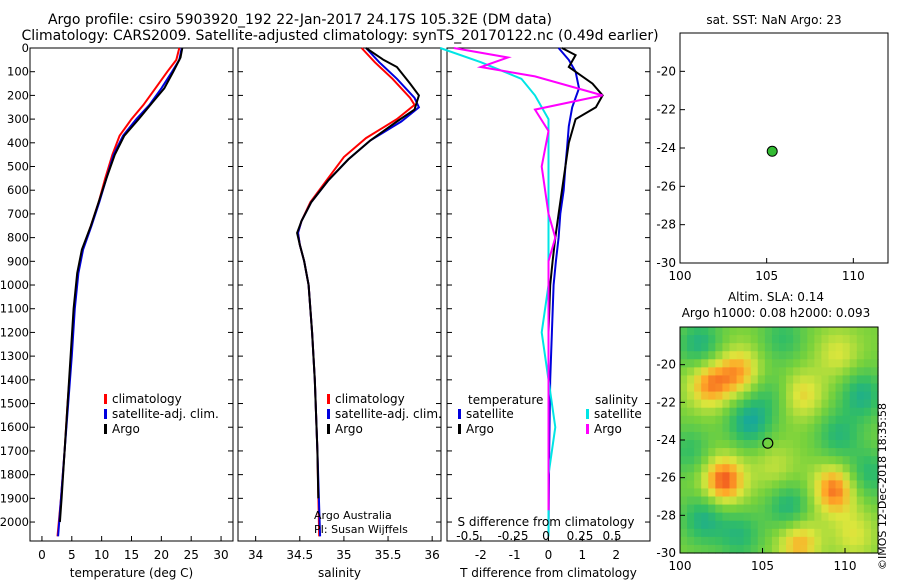 This screenshot has height=580, width=900. I want to click on legend-diff-salinity-title: salinity, so click(616, 400).